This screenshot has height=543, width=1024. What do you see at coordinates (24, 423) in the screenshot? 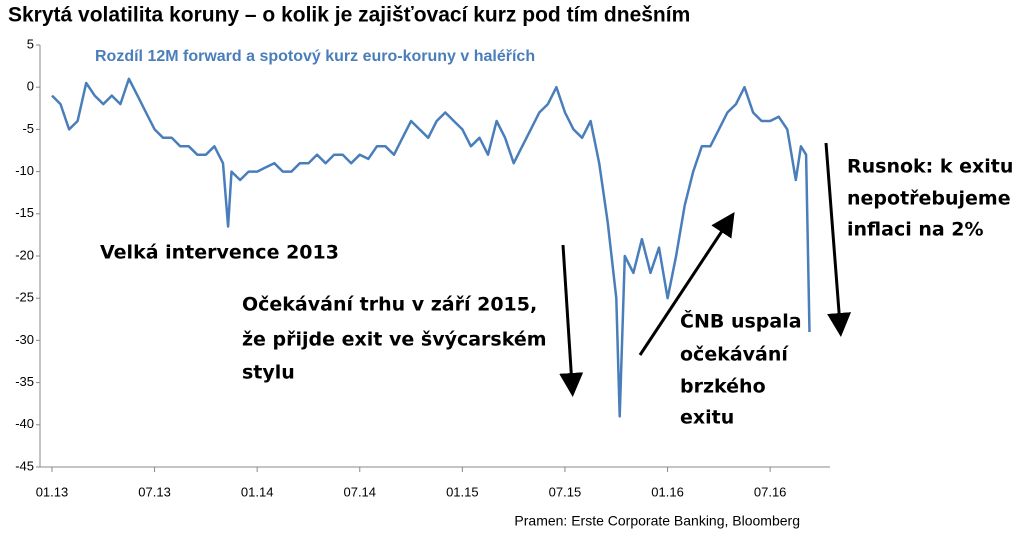
I see `y-tick-label: -40` at bounding box center [24, 423].